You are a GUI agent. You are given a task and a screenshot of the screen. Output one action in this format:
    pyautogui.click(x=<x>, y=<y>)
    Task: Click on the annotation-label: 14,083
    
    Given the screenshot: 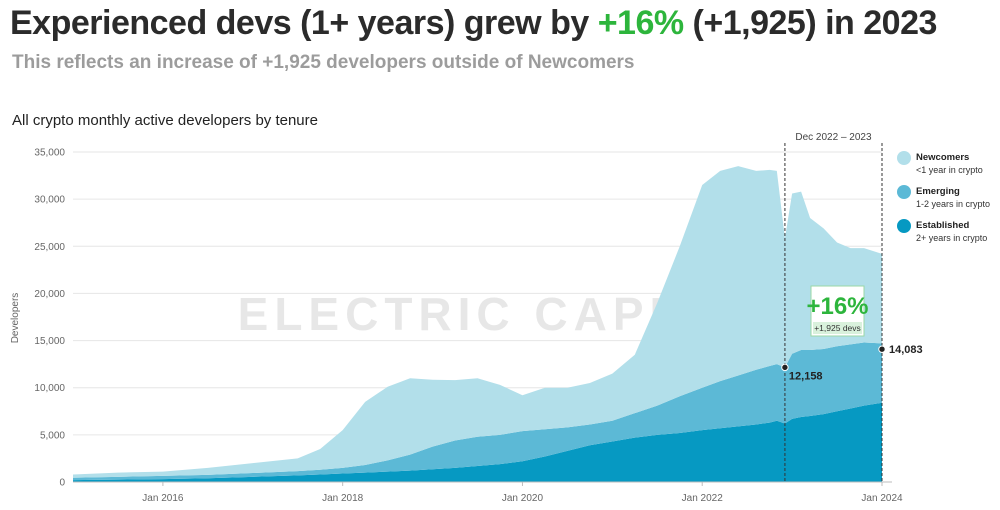 What is the action you would take?
    pyautogui.click(x=906, y=350)
    